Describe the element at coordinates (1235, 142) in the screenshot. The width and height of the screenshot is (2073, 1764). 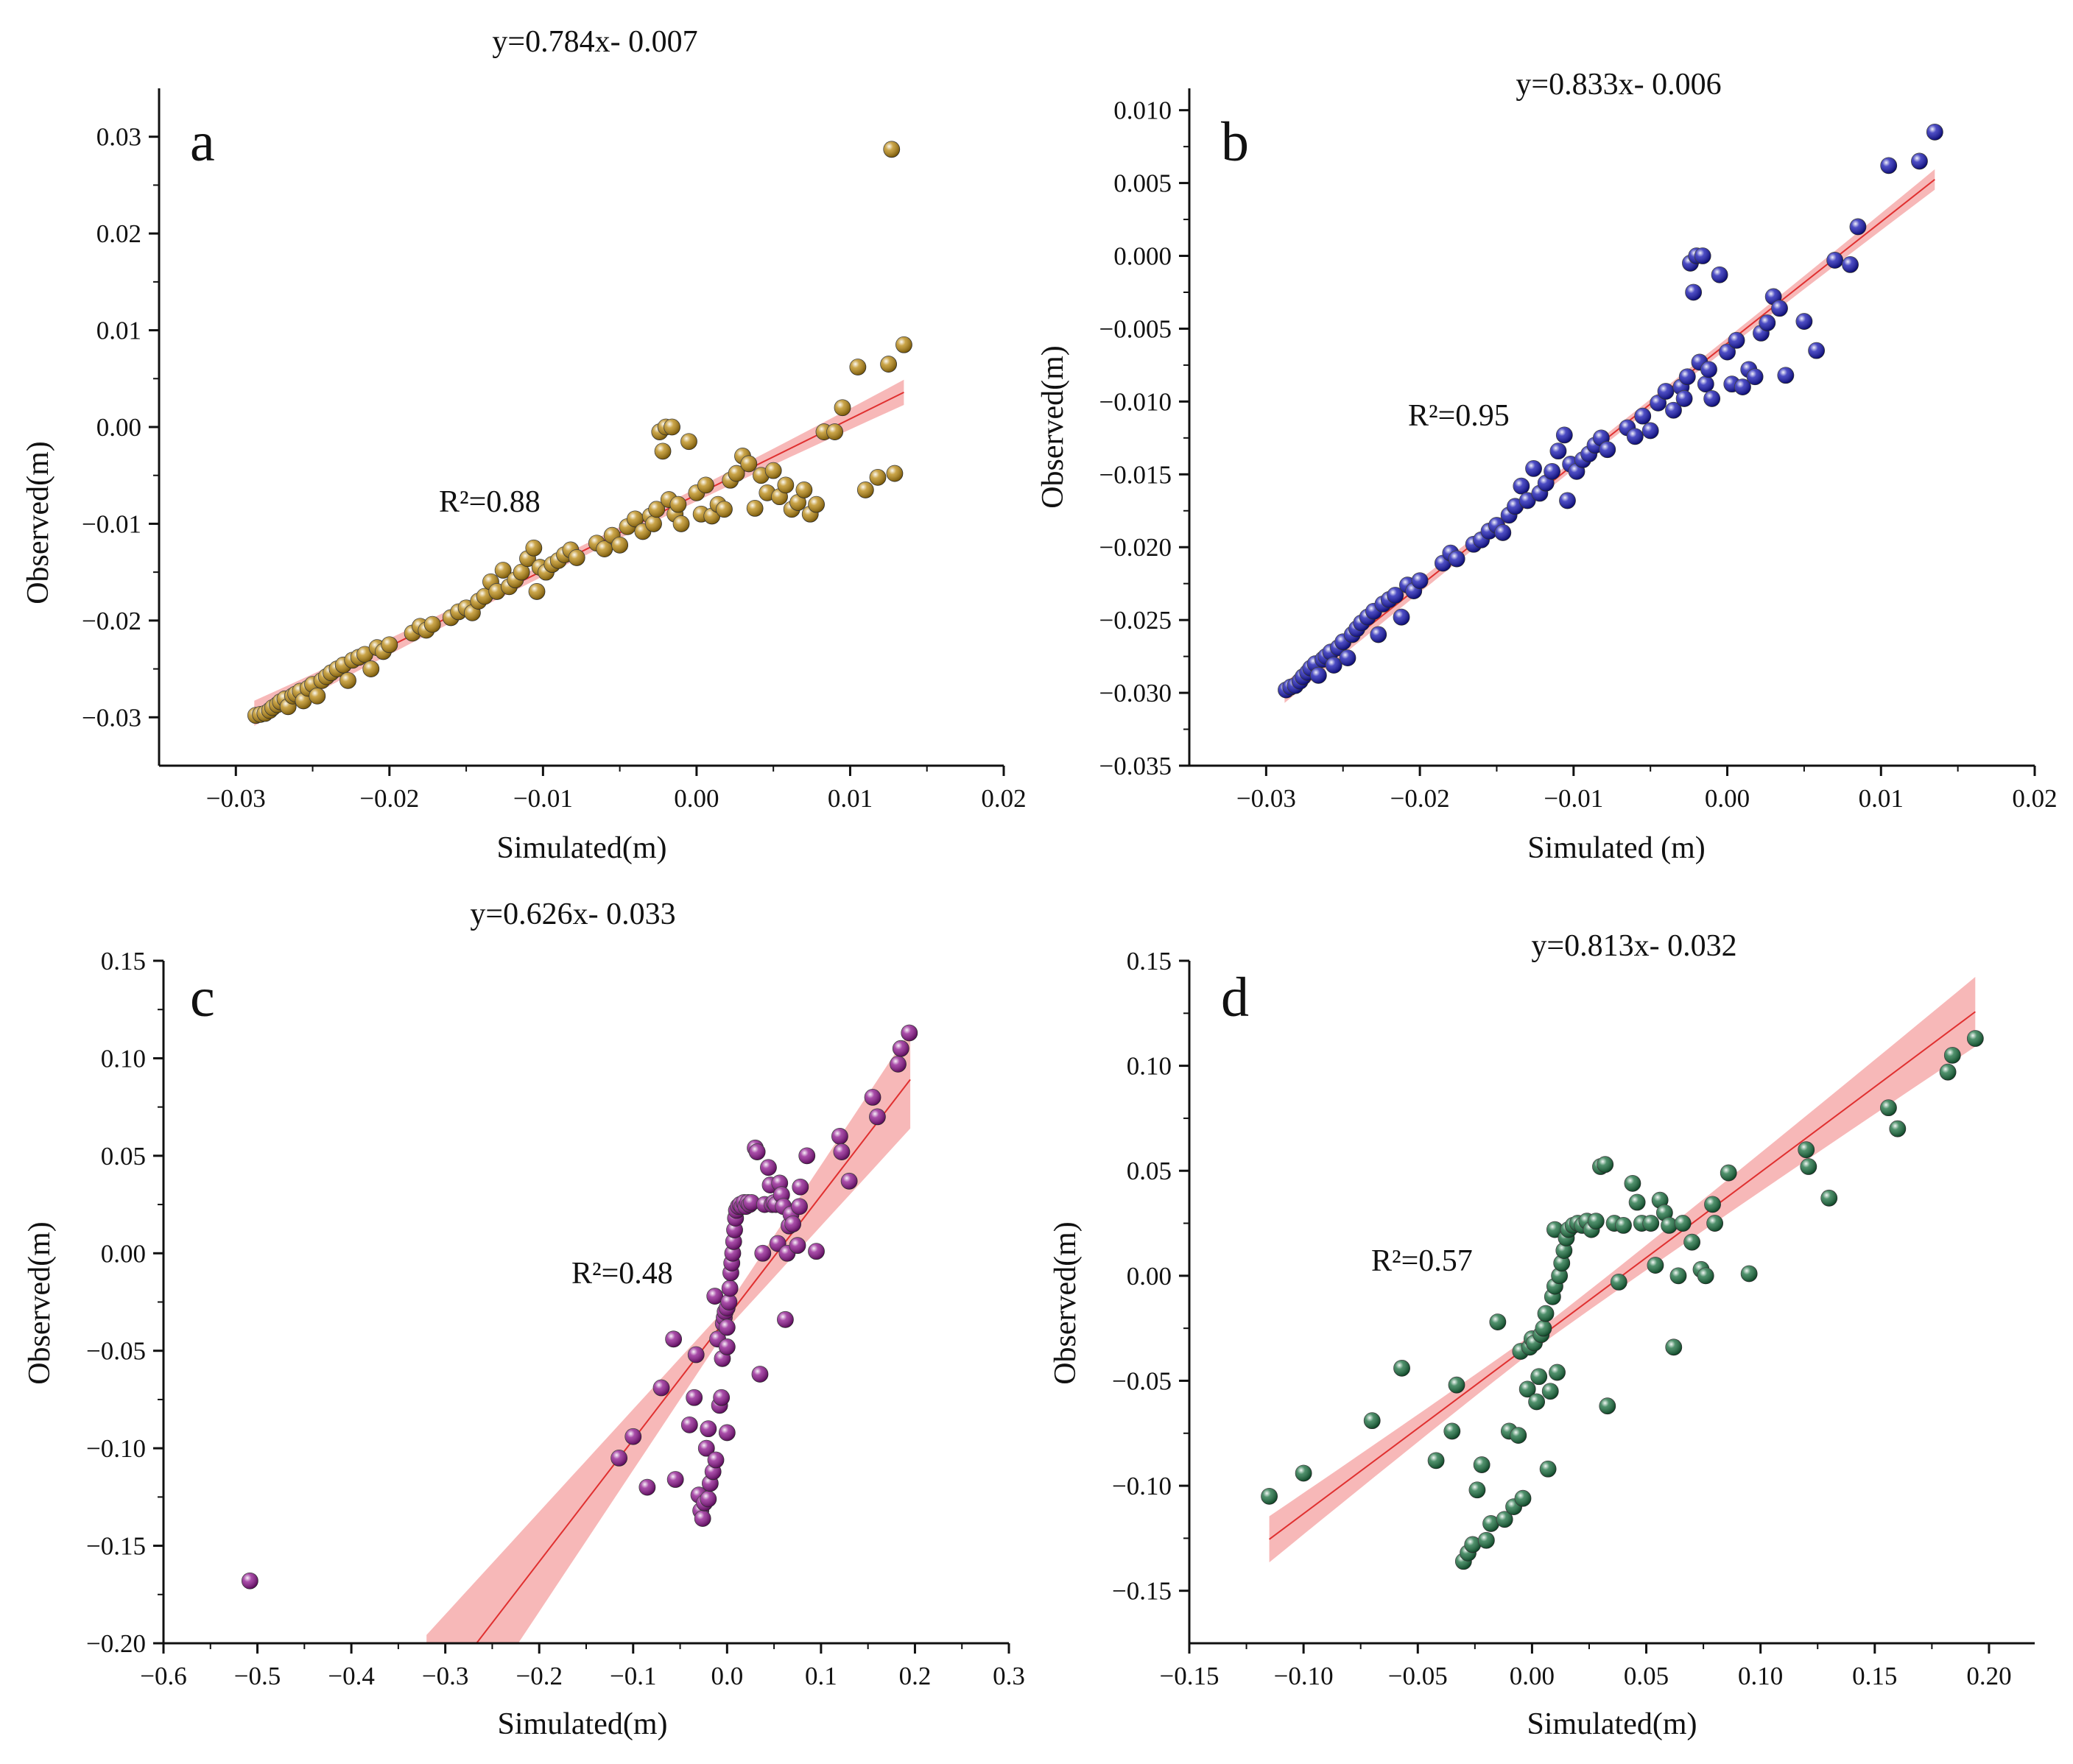
I see `panel-letter: b` at that location.